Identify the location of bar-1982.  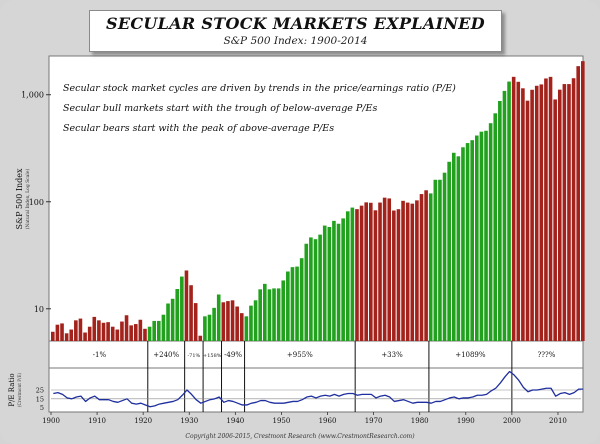
(430, 267).